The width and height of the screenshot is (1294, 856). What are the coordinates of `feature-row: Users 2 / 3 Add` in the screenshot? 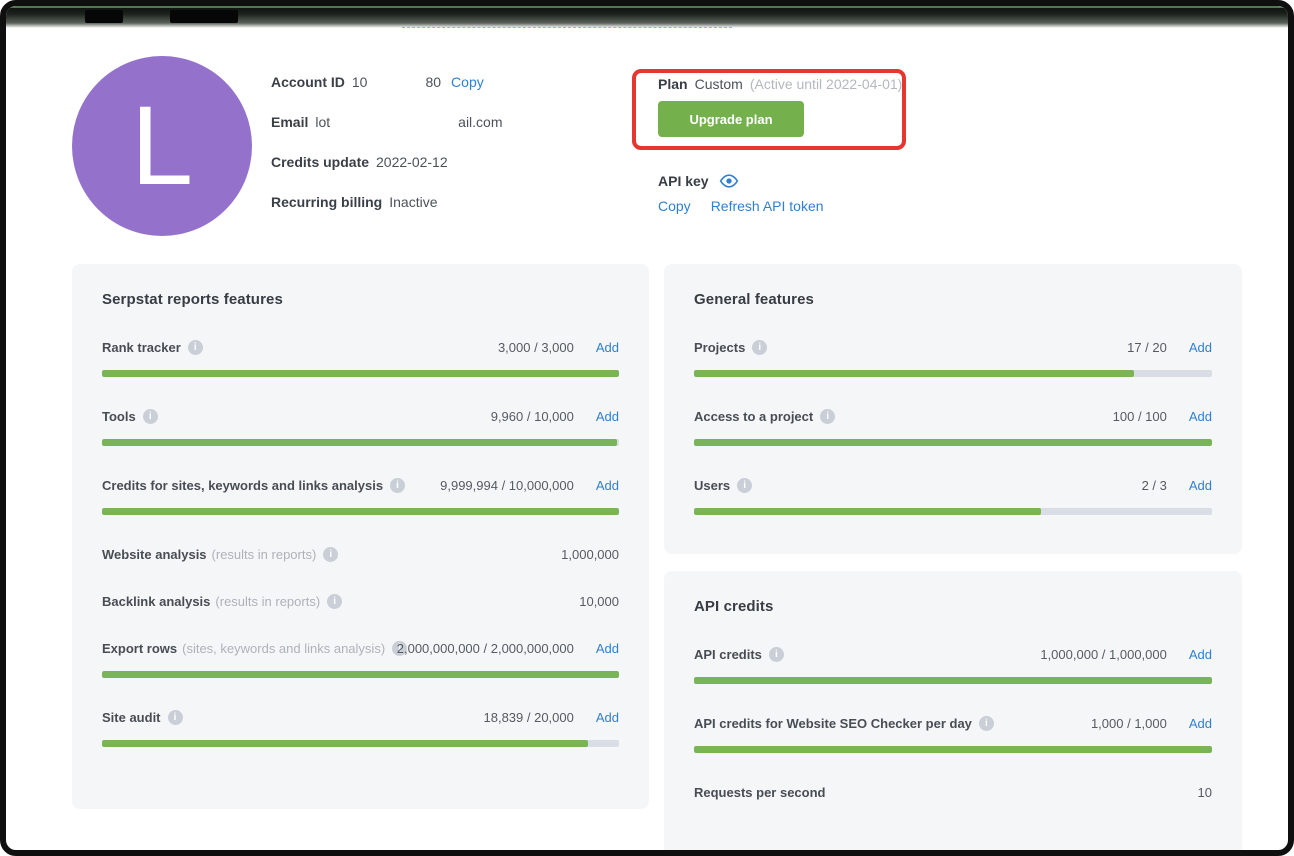 It's located at (953, 496).